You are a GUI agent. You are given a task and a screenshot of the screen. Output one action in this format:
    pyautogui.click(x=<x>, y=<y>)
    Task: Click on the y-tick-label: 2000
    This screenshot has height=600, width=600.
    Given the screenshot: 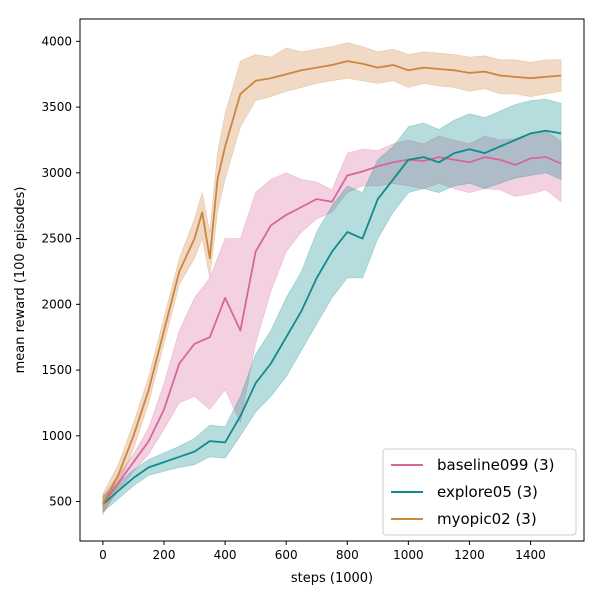 What is the action you would take?
    pyautogui.click(x=56, y=304)
    